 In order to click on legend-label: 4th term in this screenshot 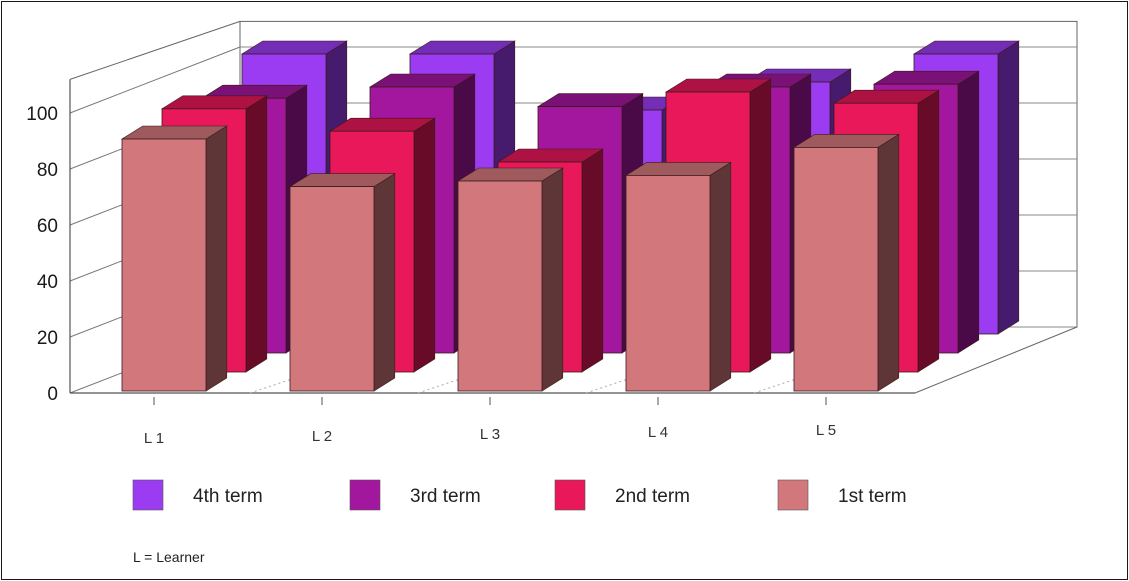, I will do `click(228, 496)`.